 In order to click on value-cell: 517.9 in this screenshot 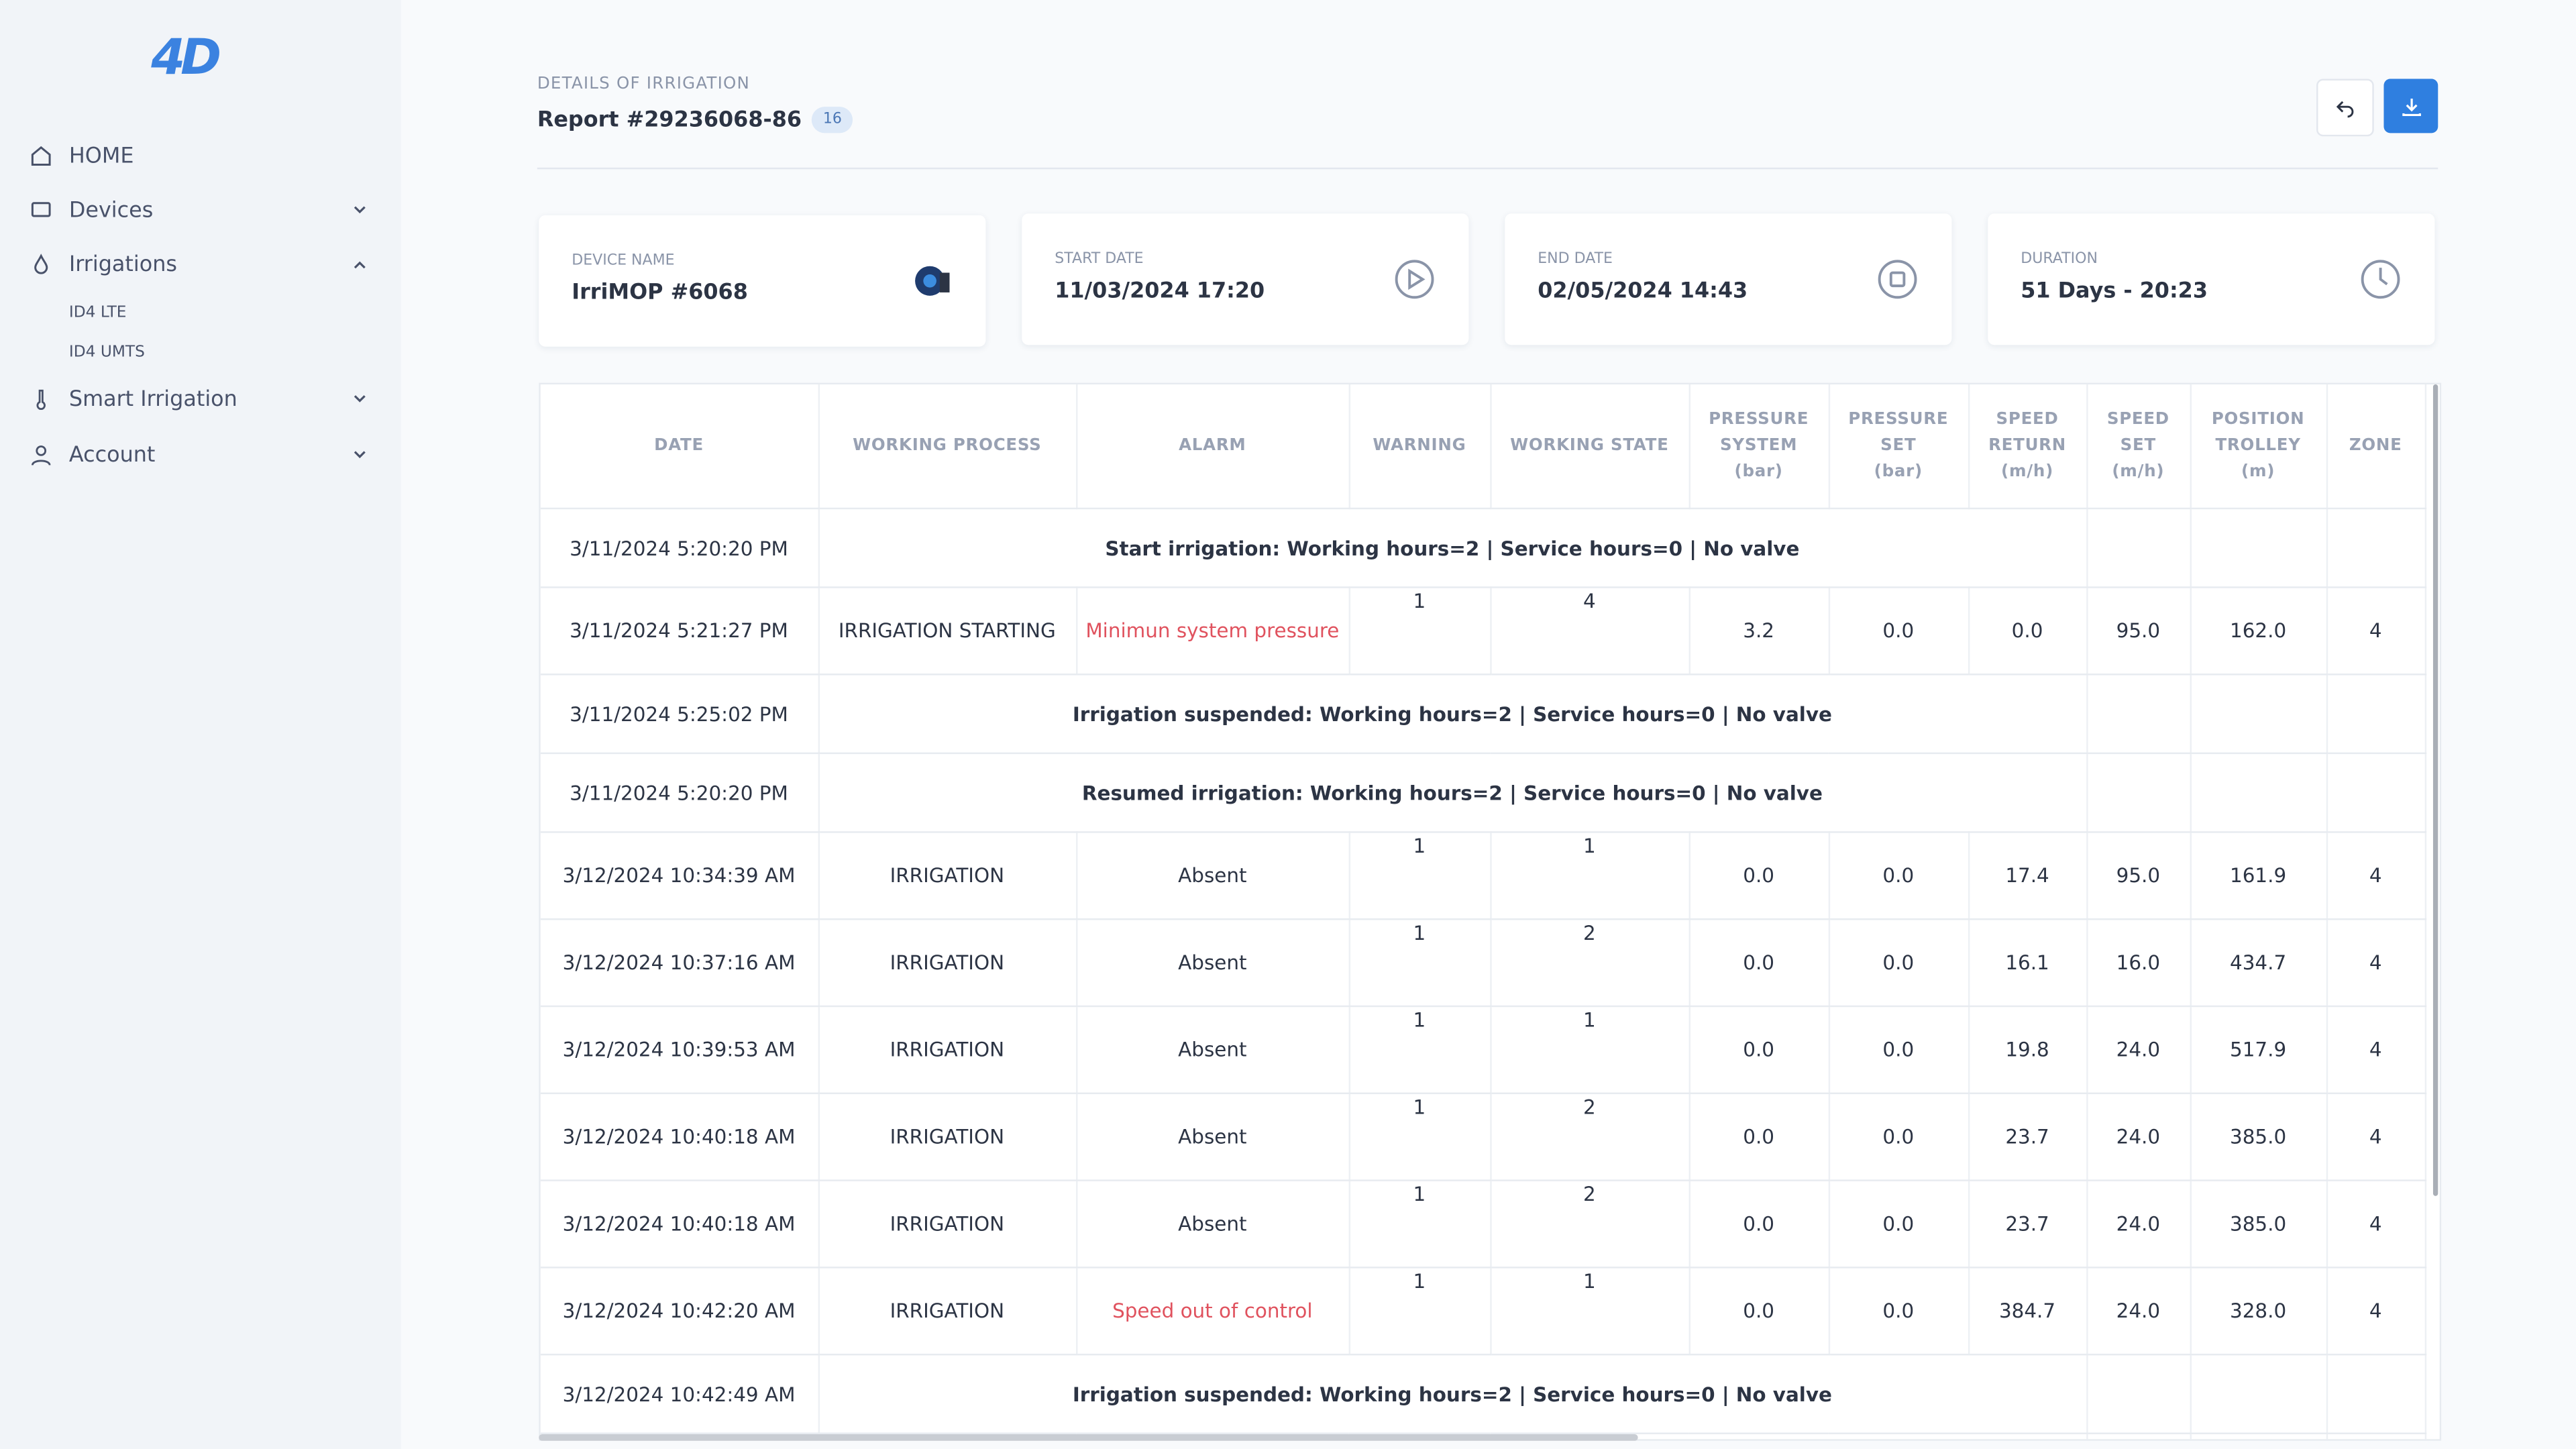, I will do `click(2258, 1050)`.